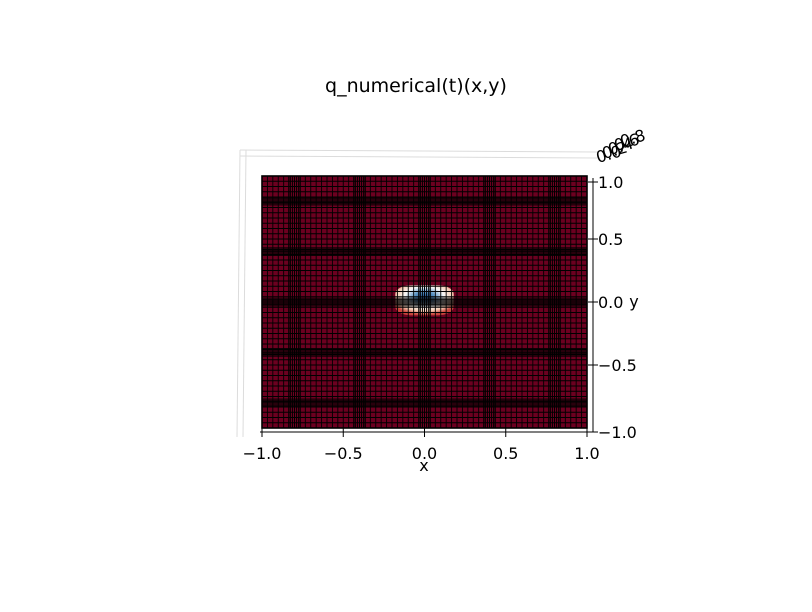 The image size is (812, 612). Describe the element at coordinates (238, 293) in the screenshot. I see `pane-left-edge` at that location.